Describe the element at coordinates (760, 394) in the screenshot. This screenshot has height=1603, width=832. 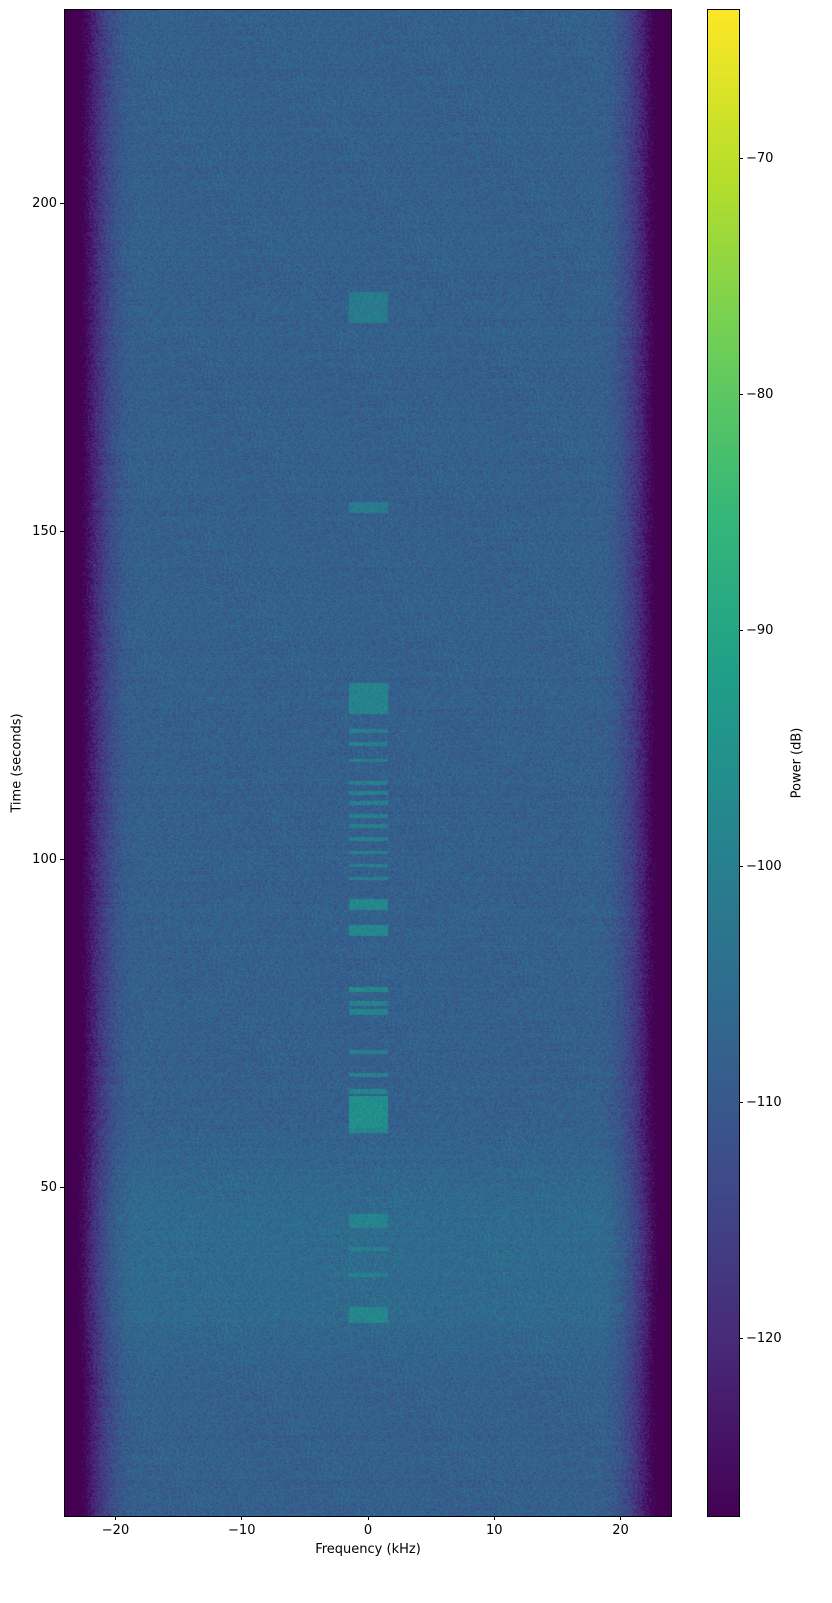
I see `colorbar-tick-label: −80` at that location.